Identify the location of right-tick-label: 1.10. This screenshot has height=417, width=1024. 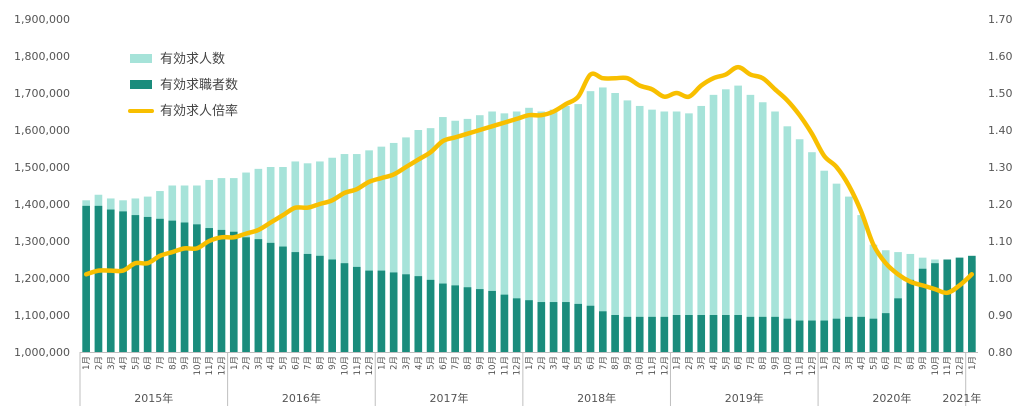
(1000, 241).